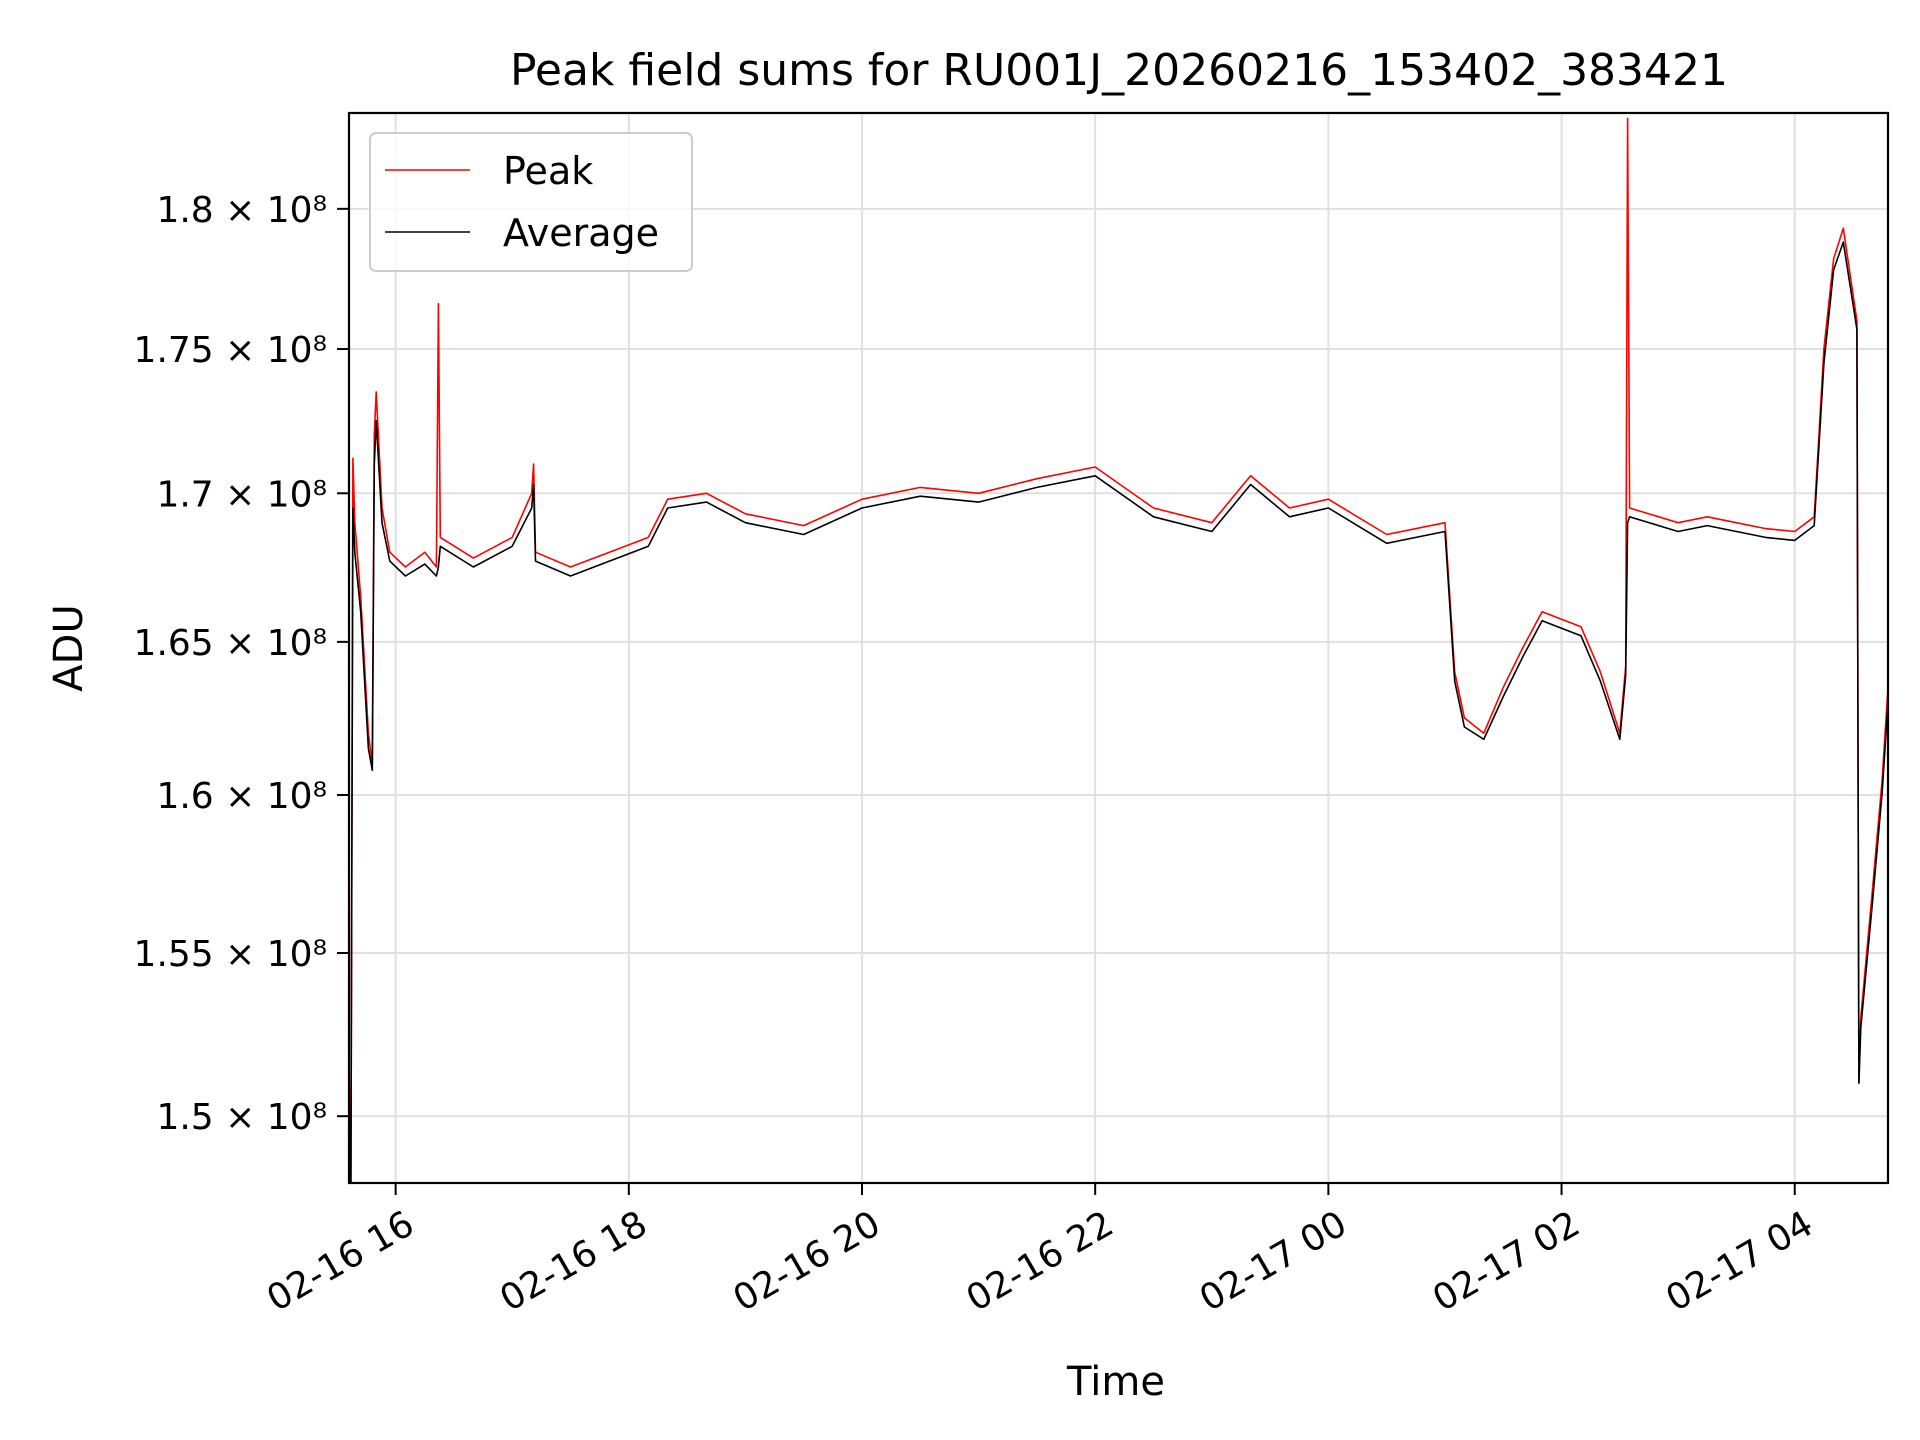 The image size is (1920, 1440). I want to click on y-tick-label: 1.65 × 10⁸, so click(230, 643).